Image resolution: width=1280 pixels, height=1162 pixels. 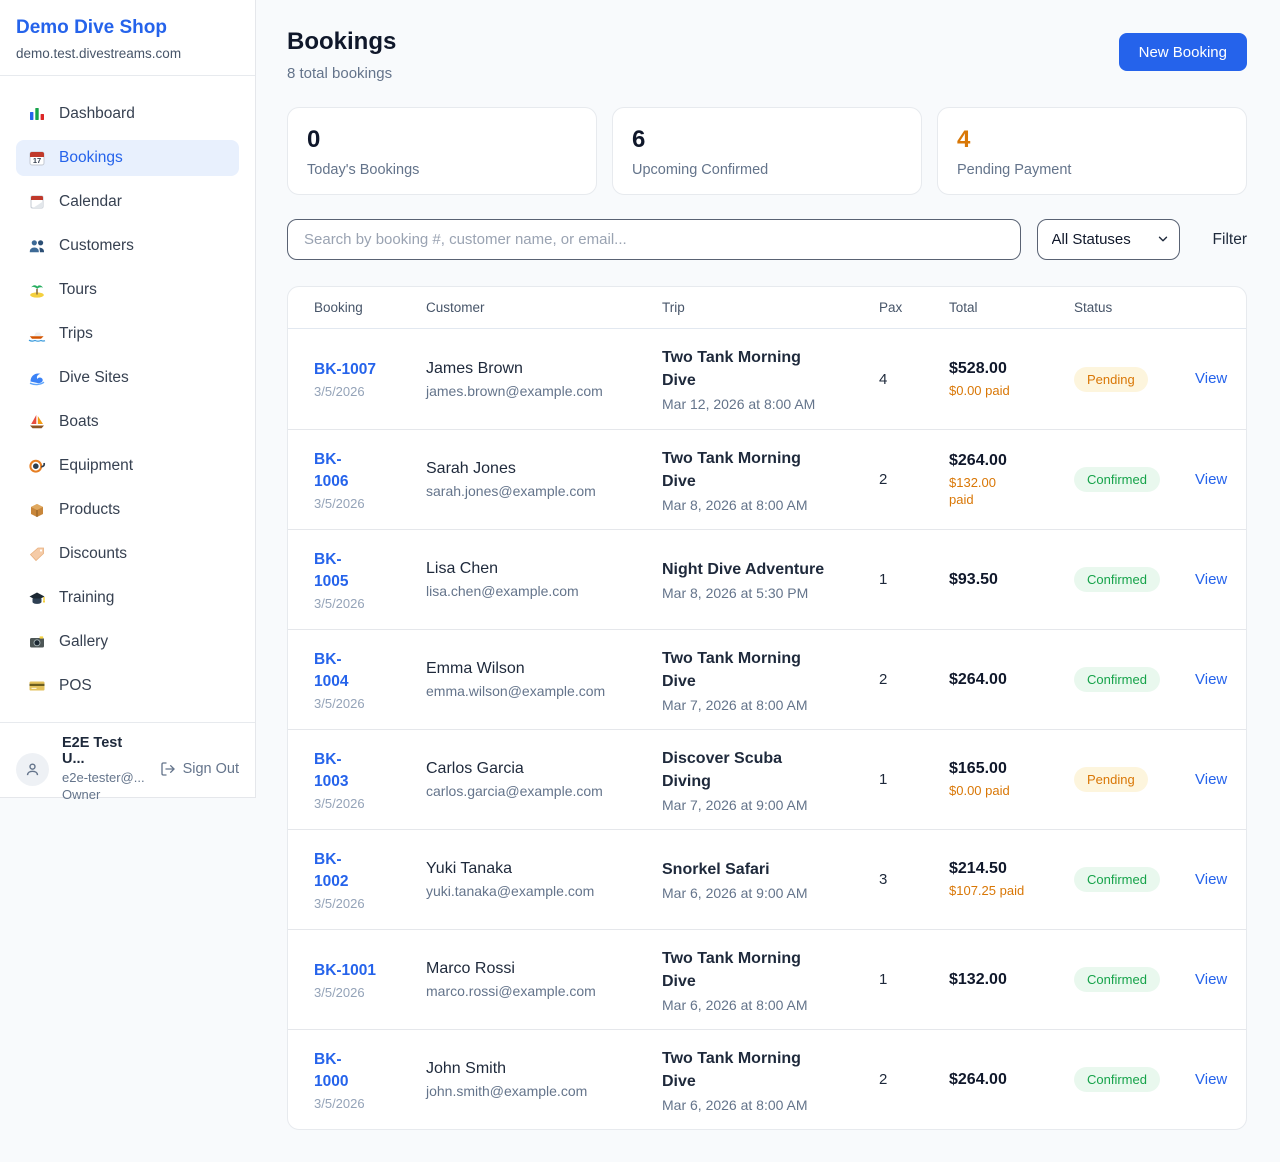 I want to click on pax-count: 1, so click(x=883, y=579).